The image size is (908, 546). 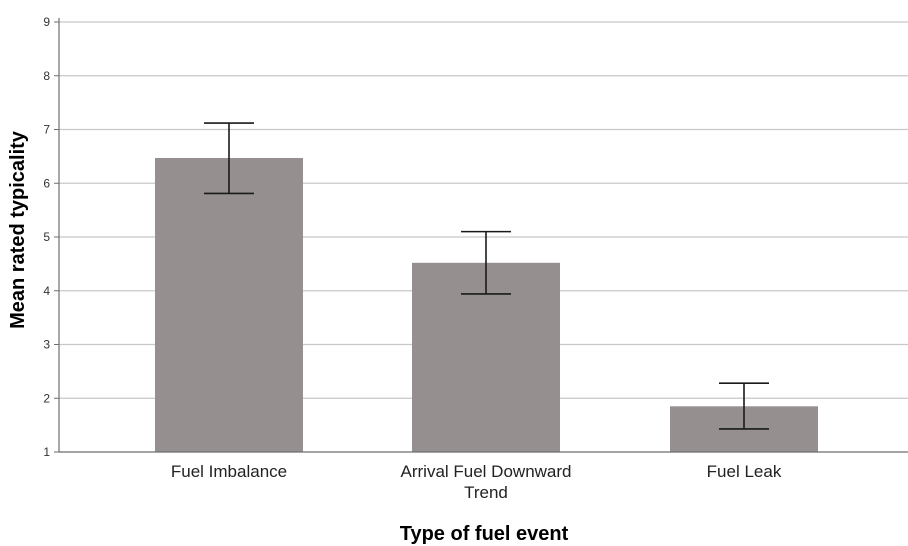 What do you see at coordinates (46, 76) in the screenshot?
I see `y-tick-label: 8` at bounding box center [46, 76].